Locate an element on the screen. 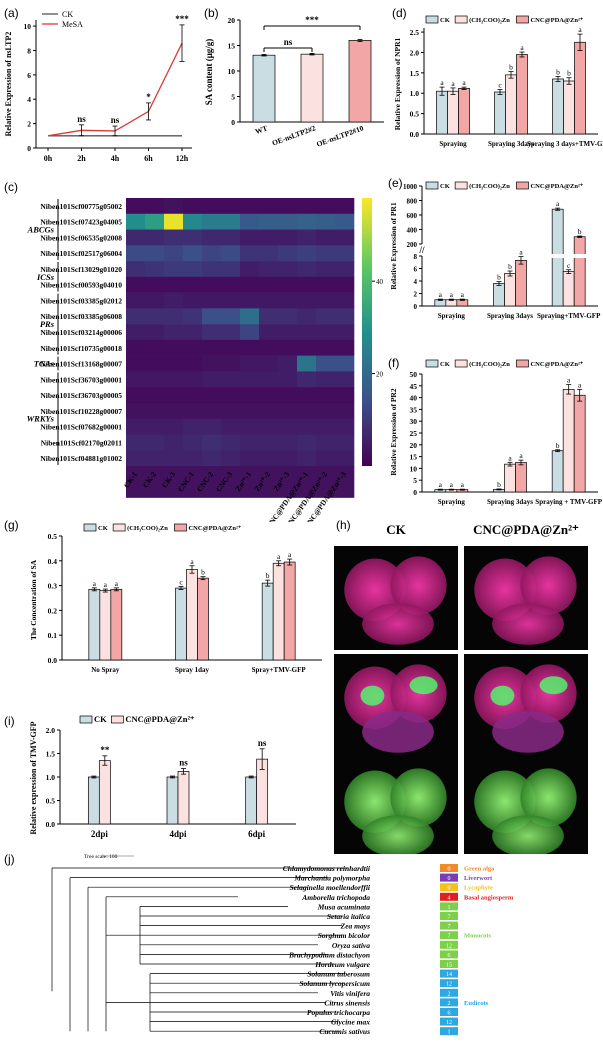  d-letter-0-1: a is located at coordinates (453, 83).